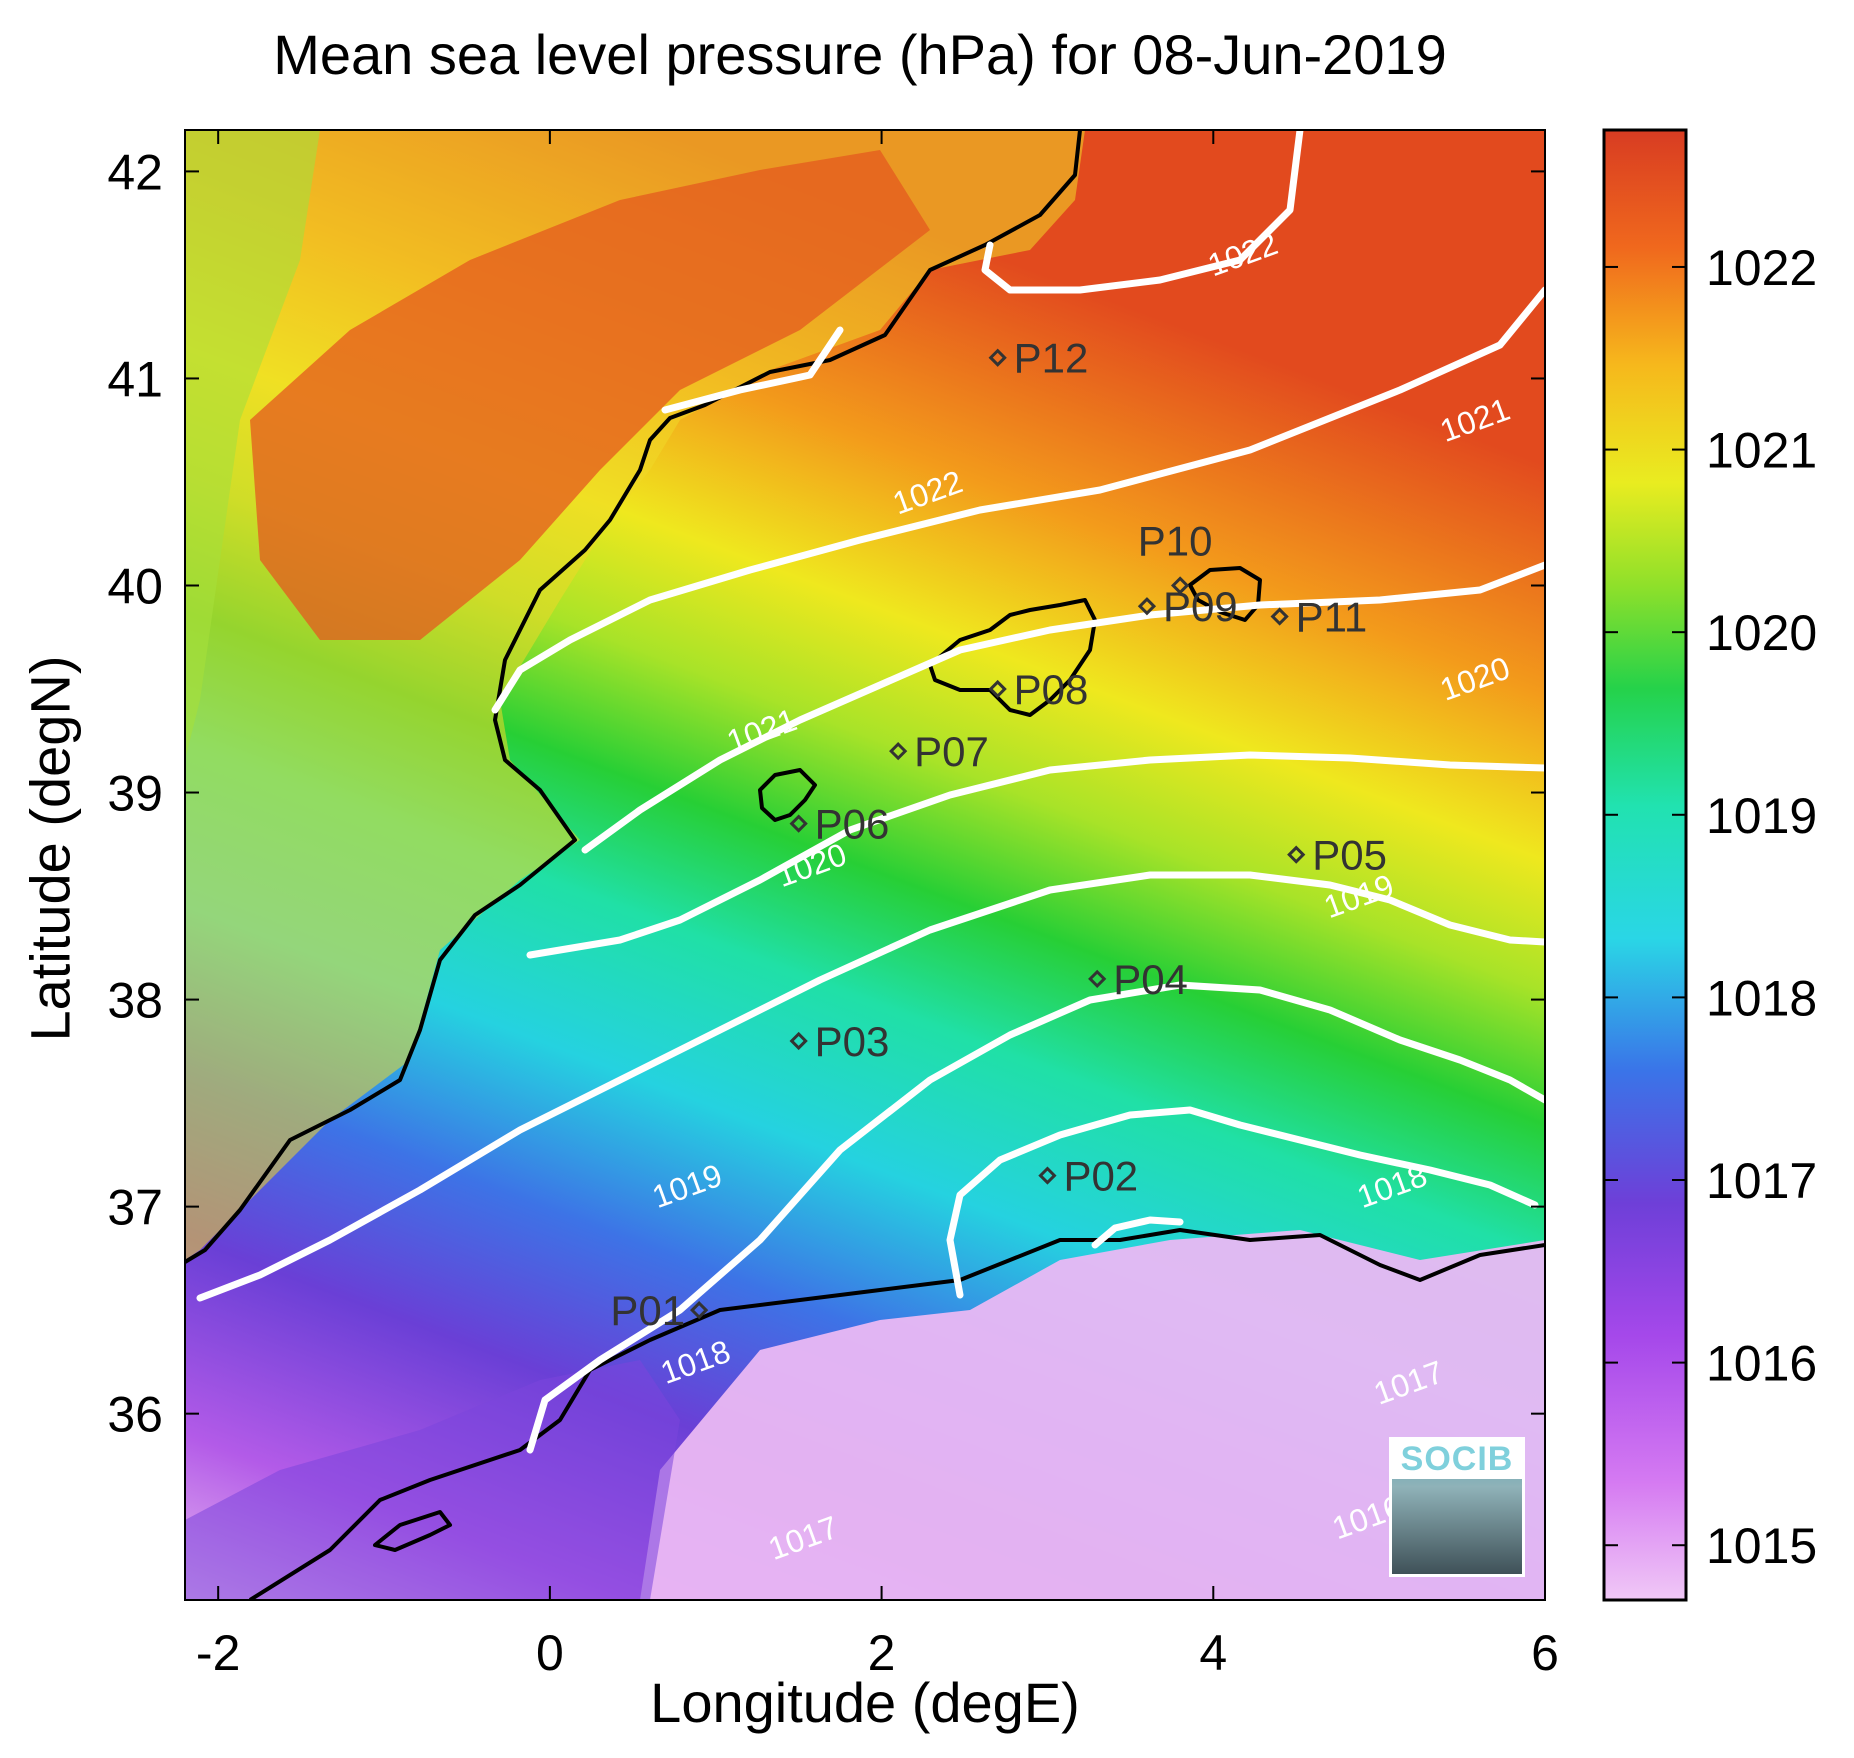  What do you see at coordinates (1213, 1653) in the screenshot?
I see `x-tick-label: 4` at bounding box center [1213, 1653].